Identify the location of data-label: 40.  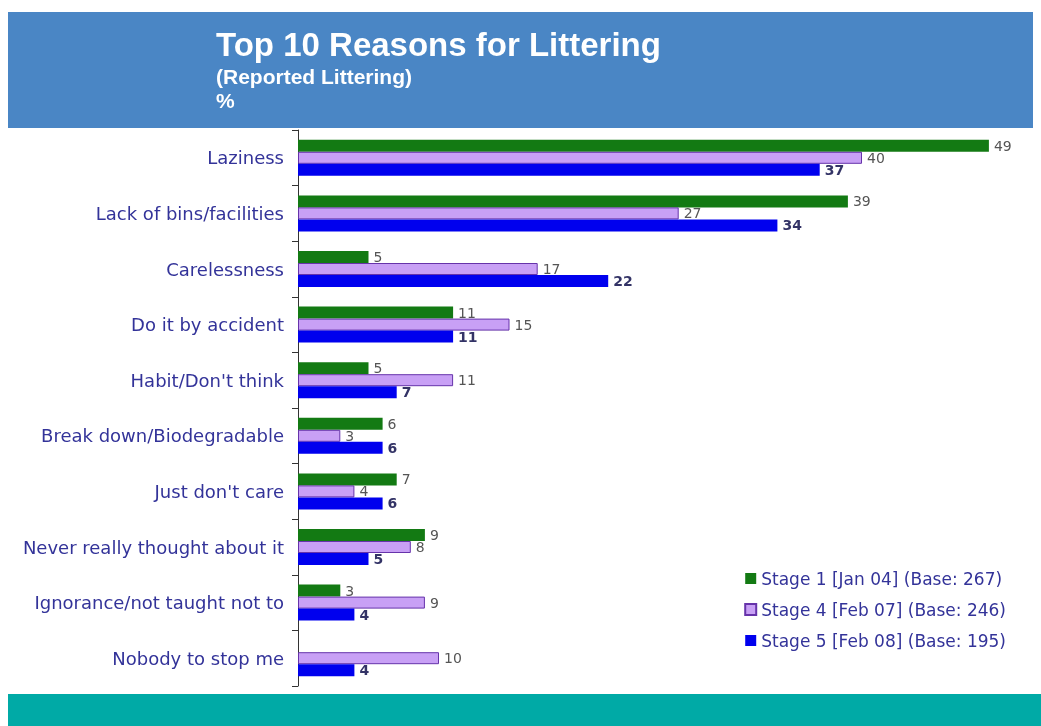
(876, 157).